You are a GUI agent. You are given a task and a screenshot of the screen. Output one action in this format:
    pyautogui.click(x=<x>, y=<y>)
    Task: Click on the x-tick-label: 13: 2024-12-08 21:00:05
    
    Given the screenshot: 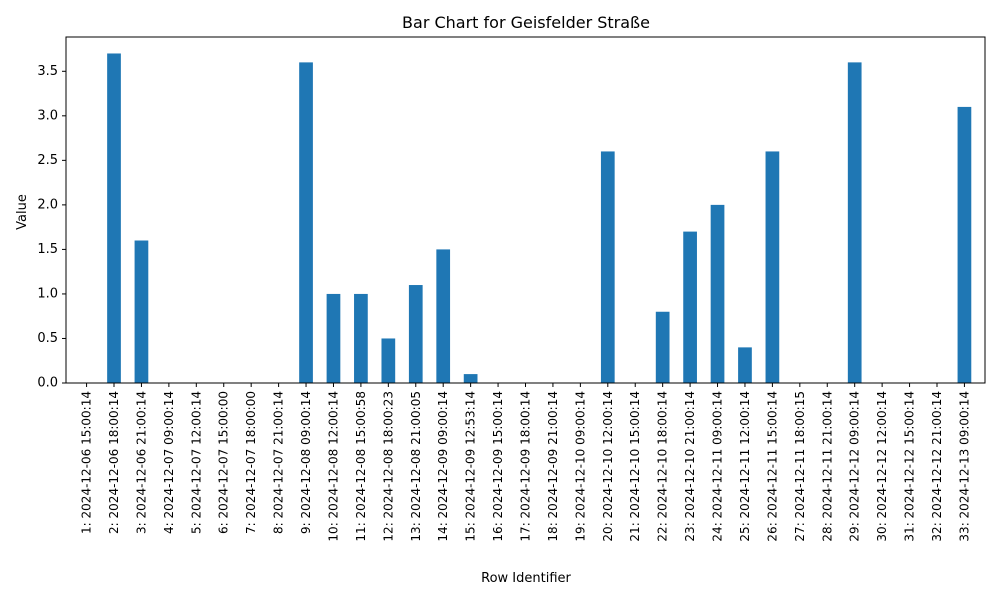 What is the action you would take?
    pyautogui.click(x=416, y=466)
    